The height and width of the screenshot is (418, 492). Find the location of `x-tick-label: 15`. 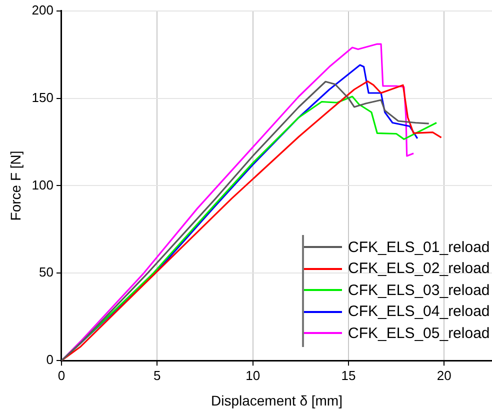

x-tick-label: 15 is located at coordinates (348, 375).